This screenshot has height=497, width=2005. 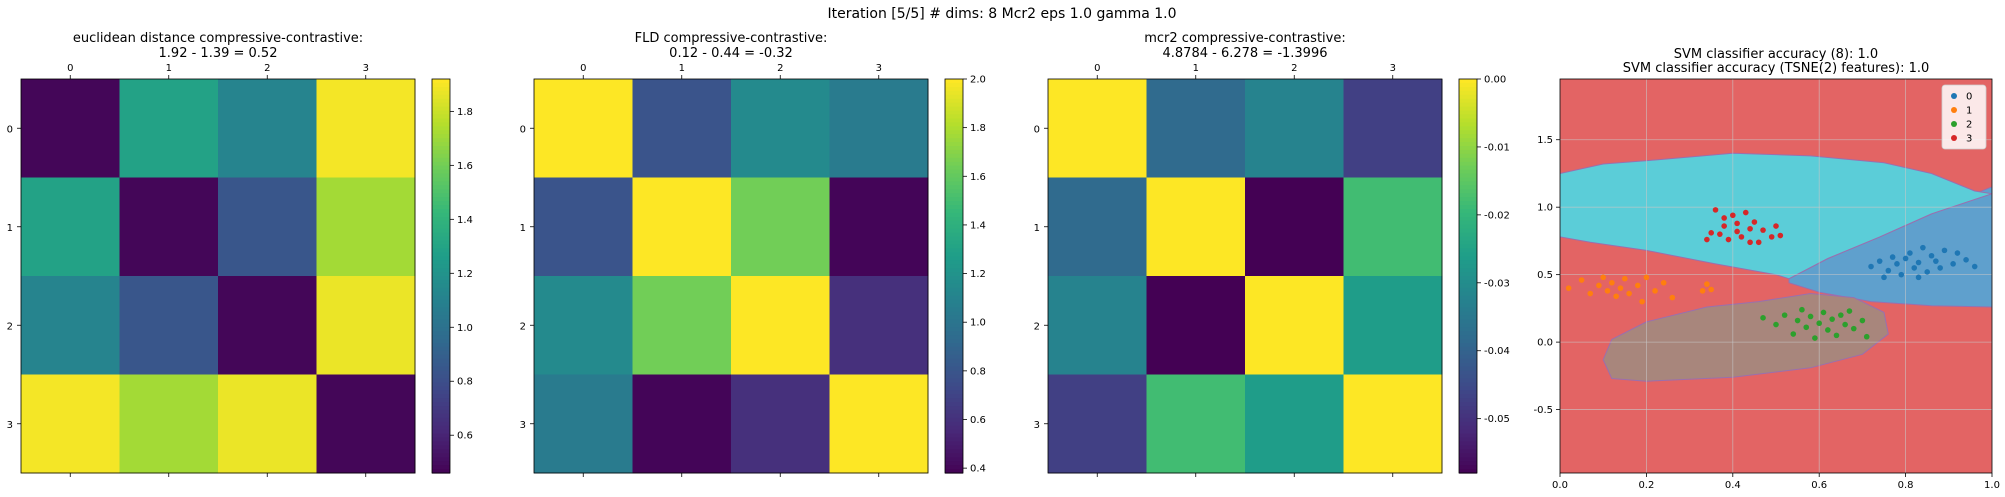 I want to click on colorbar-frame, so click(x=1468, y=276).